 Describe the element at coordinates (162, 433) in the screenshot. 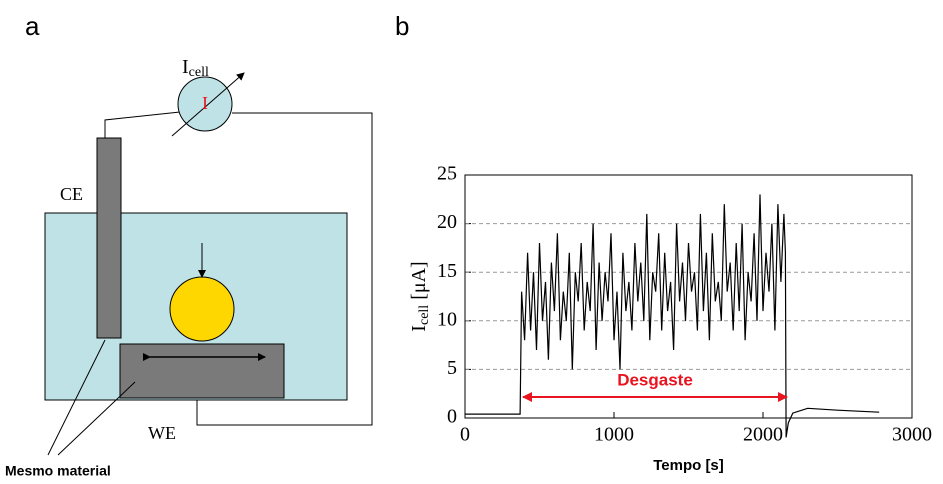

I see `we-label: WE` at that location.